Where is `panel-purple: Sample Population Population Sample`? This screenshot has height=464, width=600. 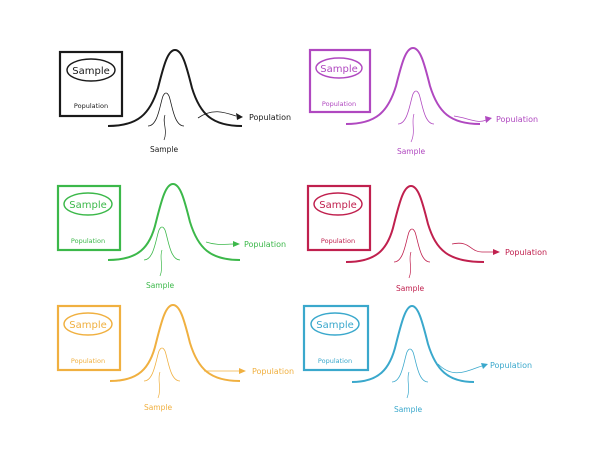
panel-purple: Sample Population Population Sample is located at coordinates (423, 101).